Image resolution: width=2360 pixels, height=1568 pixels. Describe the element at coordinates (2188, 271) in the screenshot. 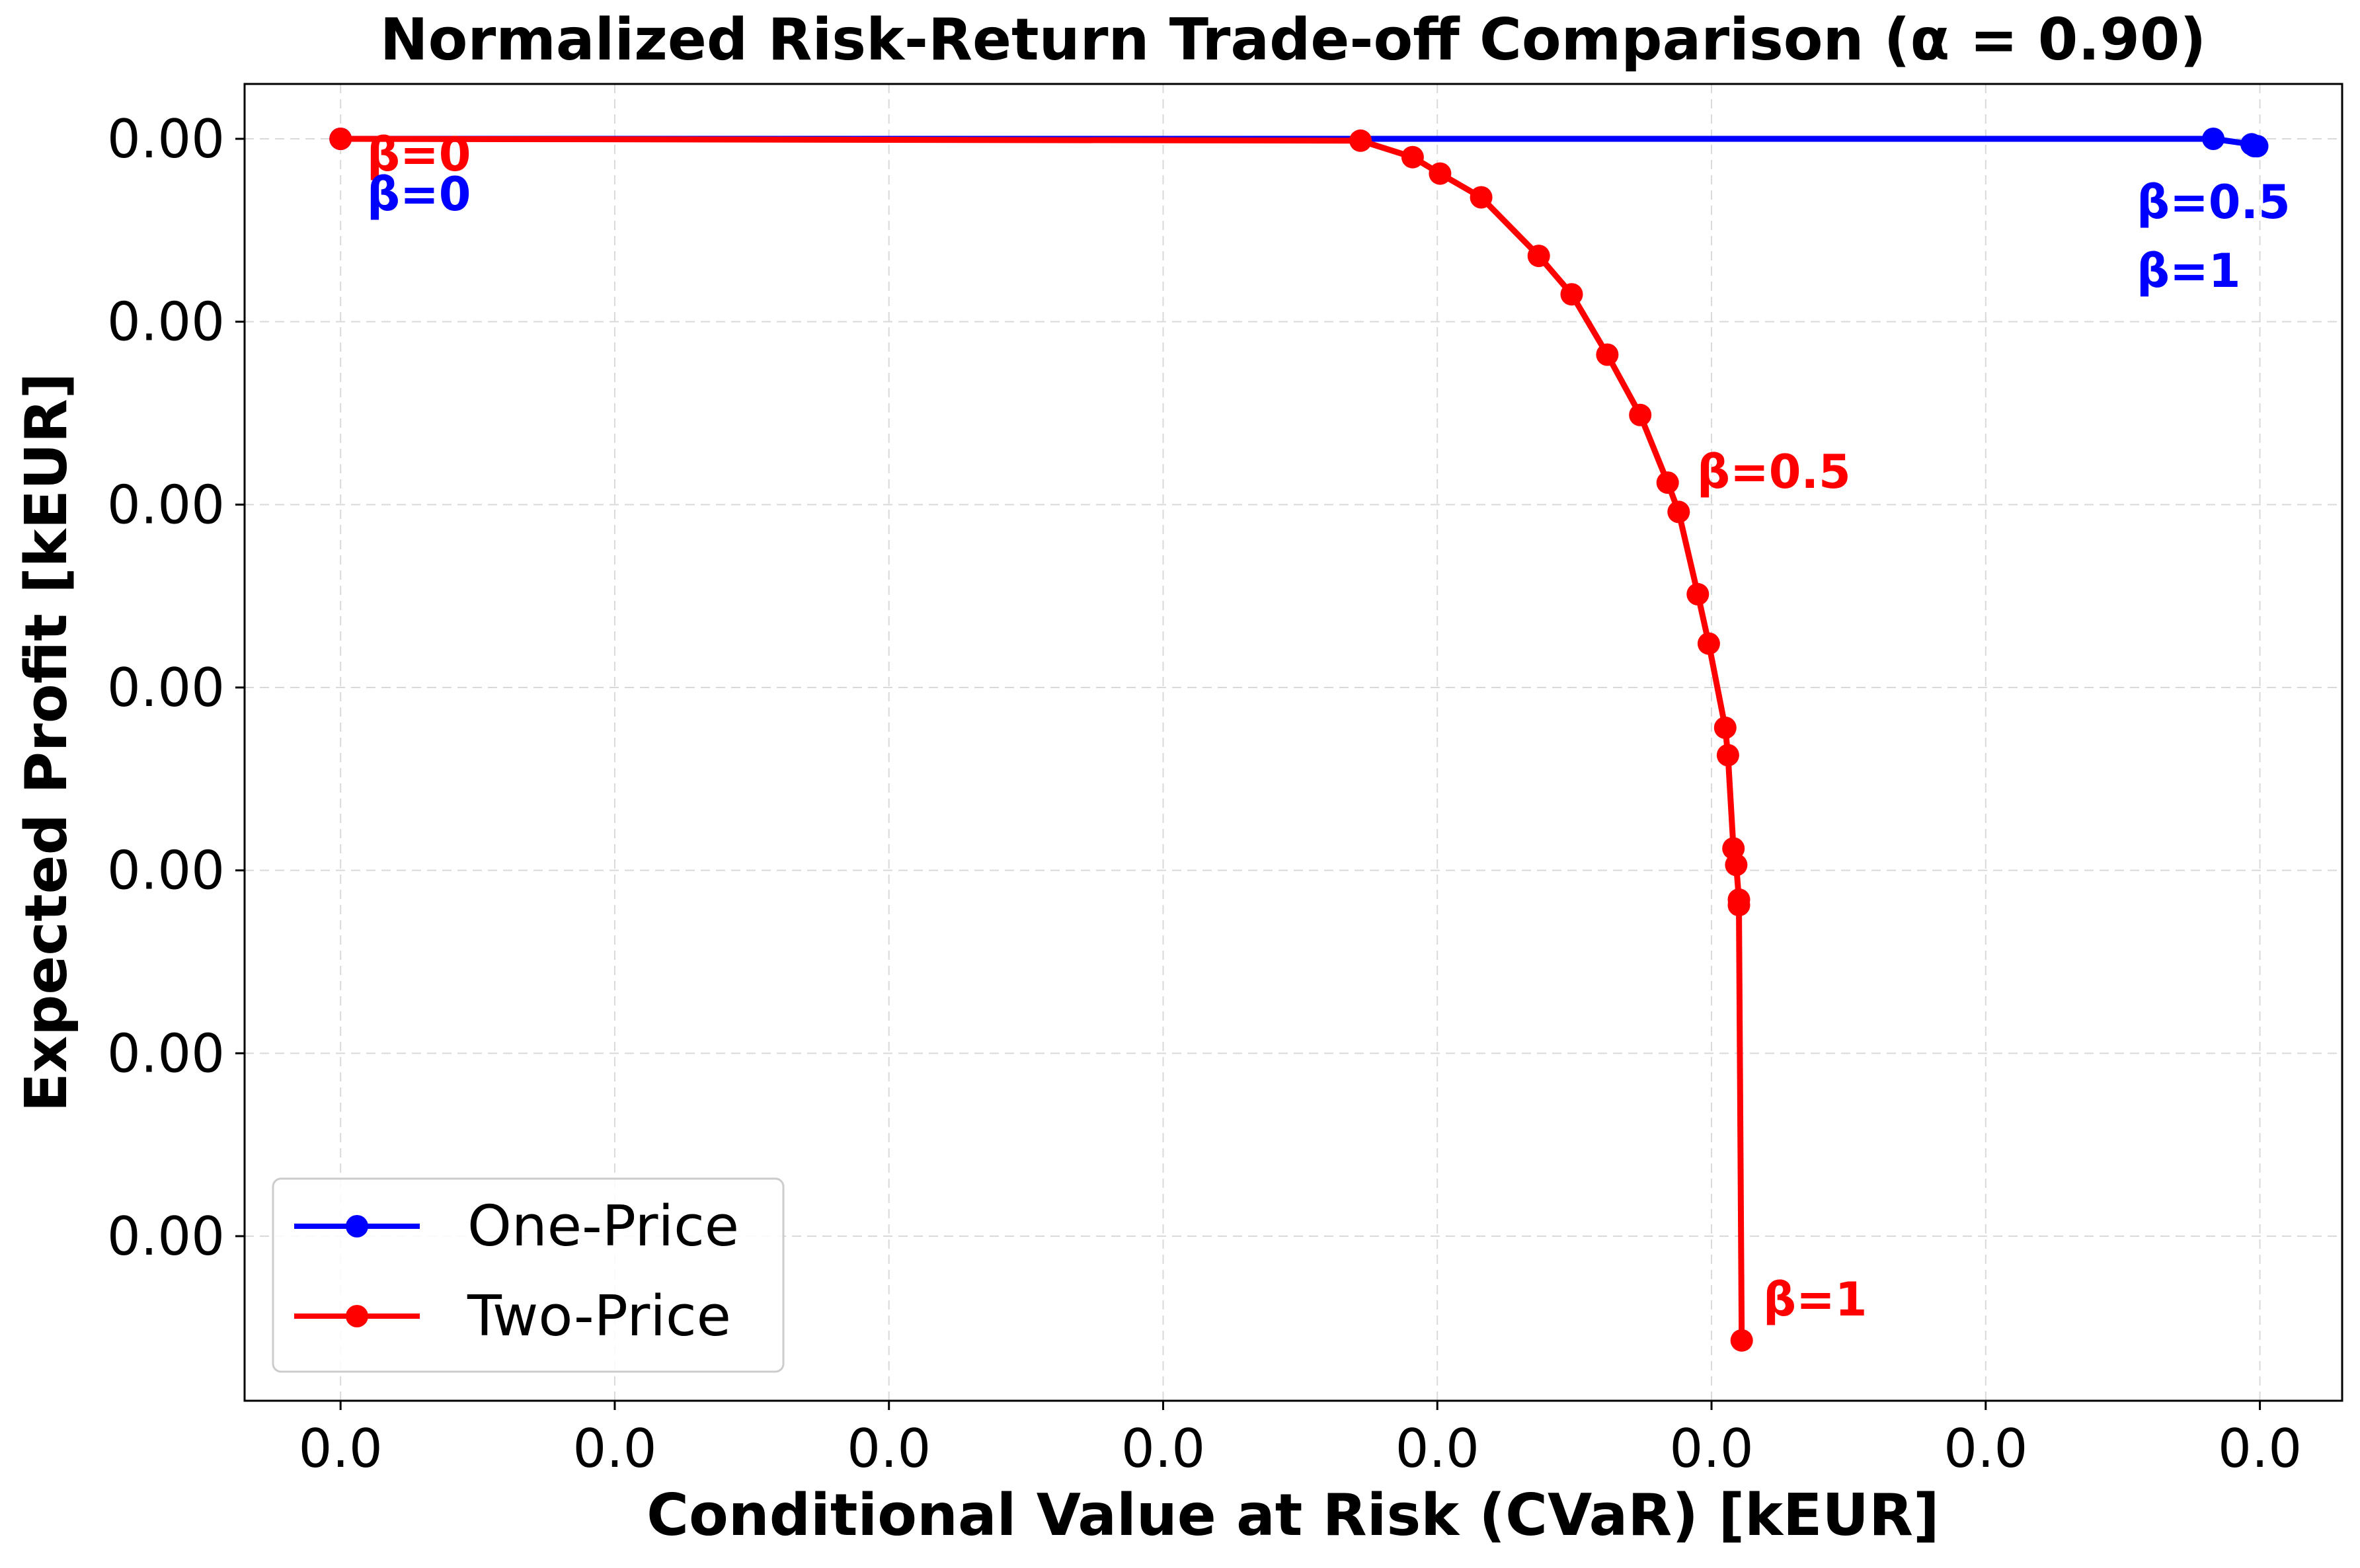

I see `annotation-one-price-beta-1: β=1` at that location.